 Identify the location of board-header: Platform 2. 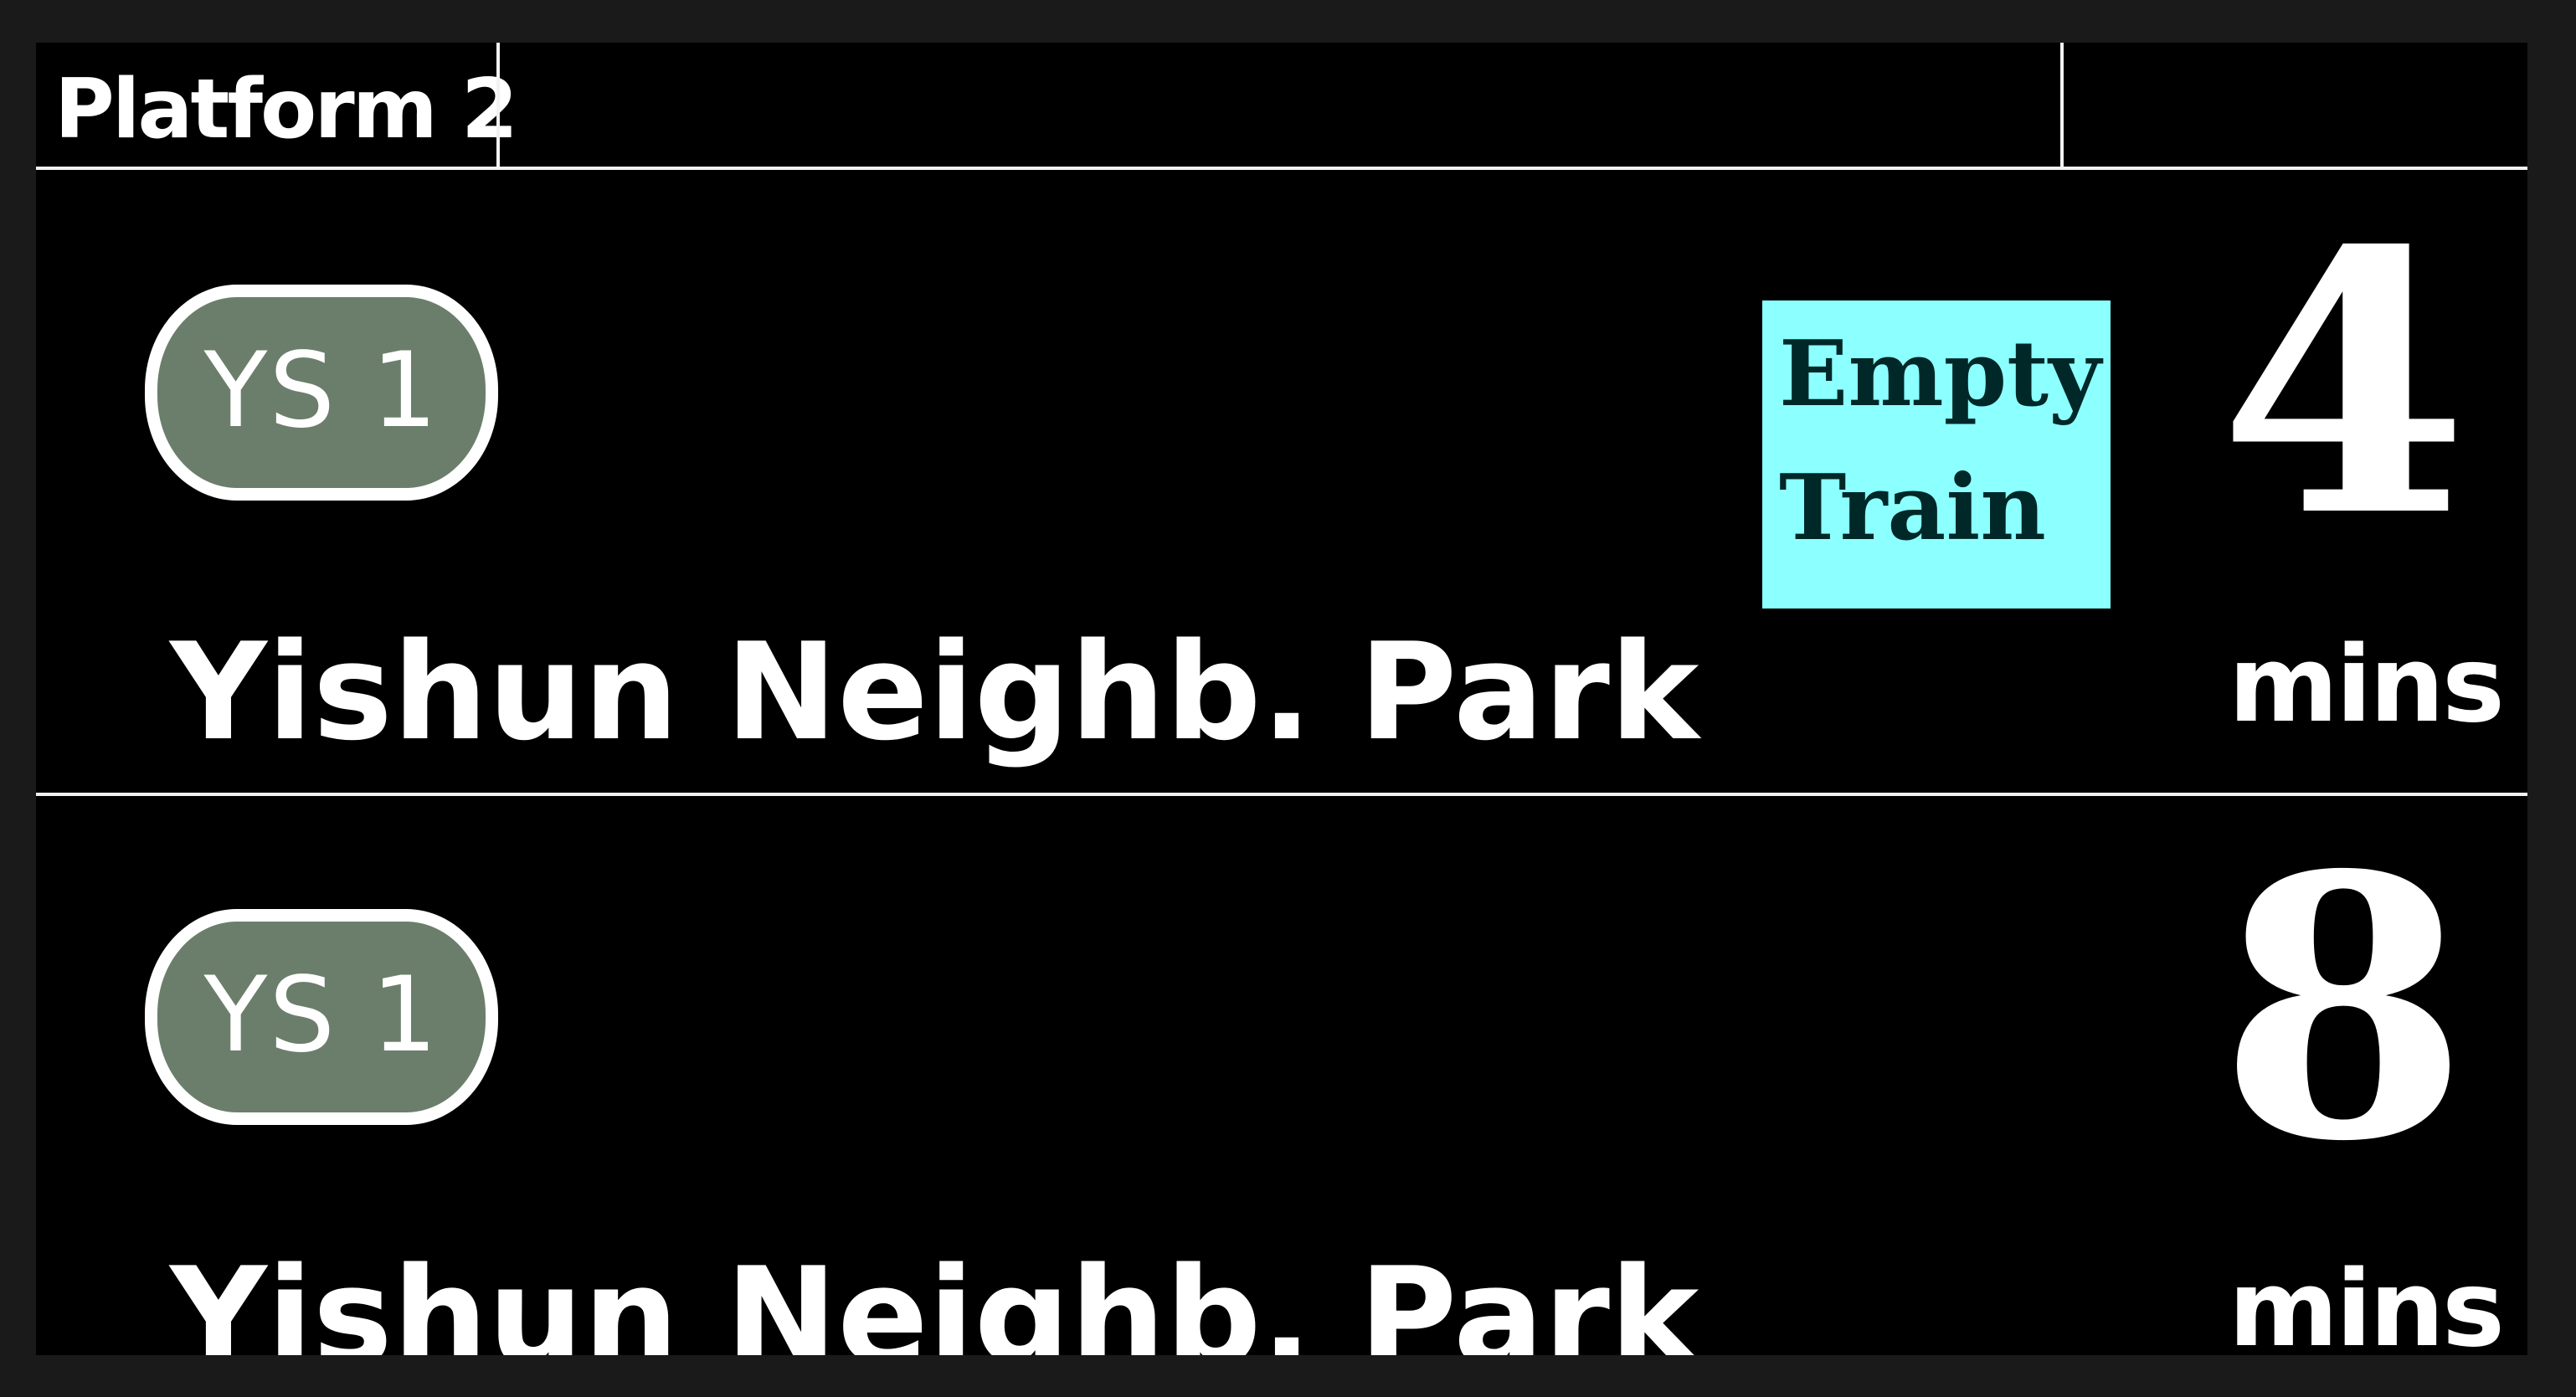
(1281, 106).